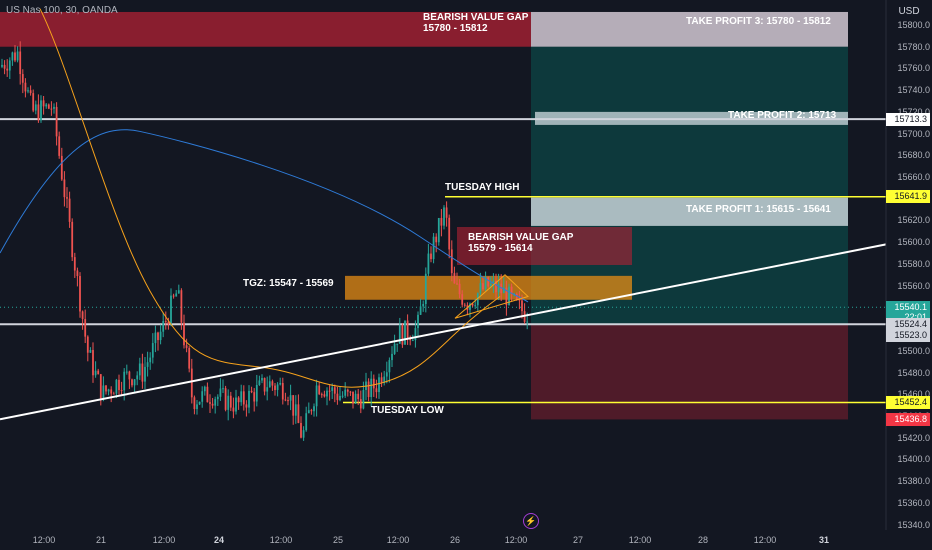 This screenshot has height=550, width=932. Describe the element at coordinates (488, 287) in the screenshot. I see `tgz-zone` at that location.